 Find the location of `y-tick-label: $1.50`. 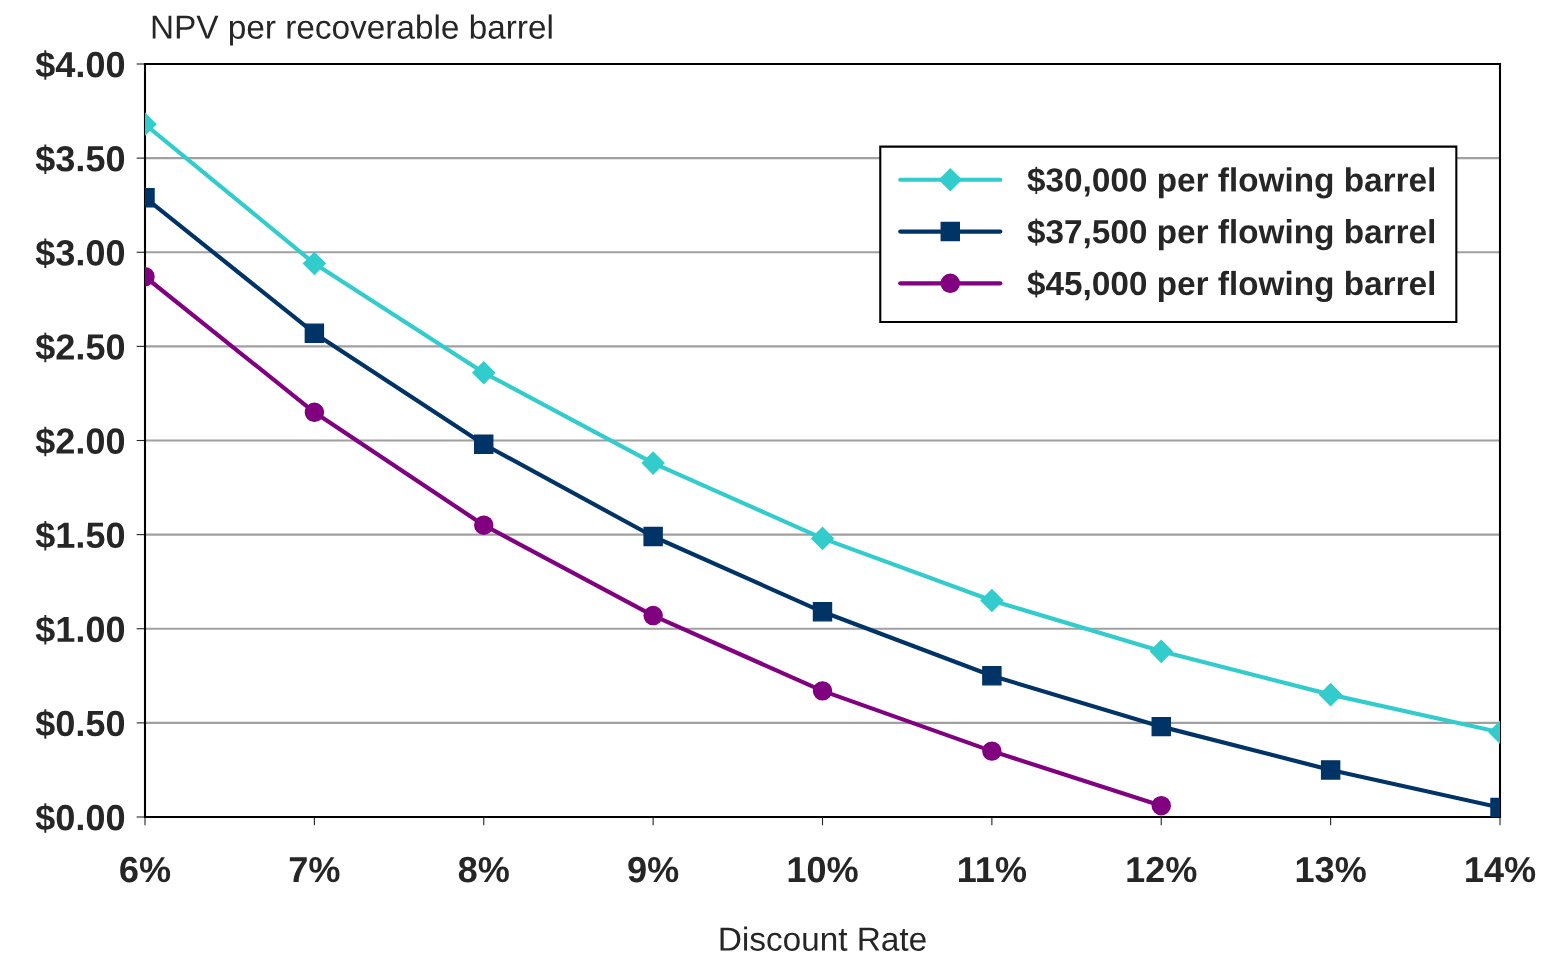

y-tick-label: $1.50 is located at coordinates (80, 535).